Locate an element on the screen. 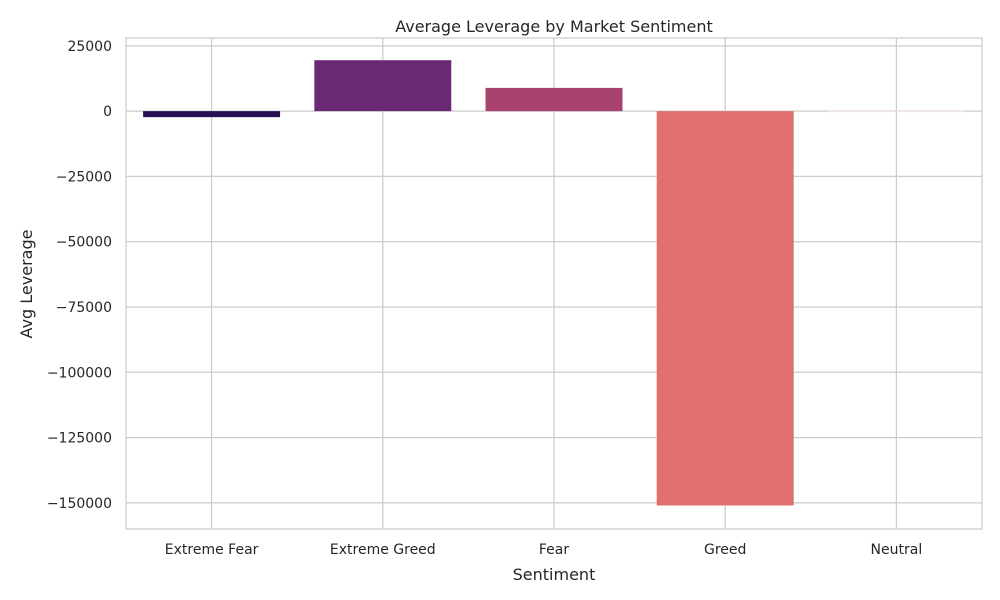 This screenshot has width=1000, height=600. x-tick-label: Greed is located at coordinates (725, 550).